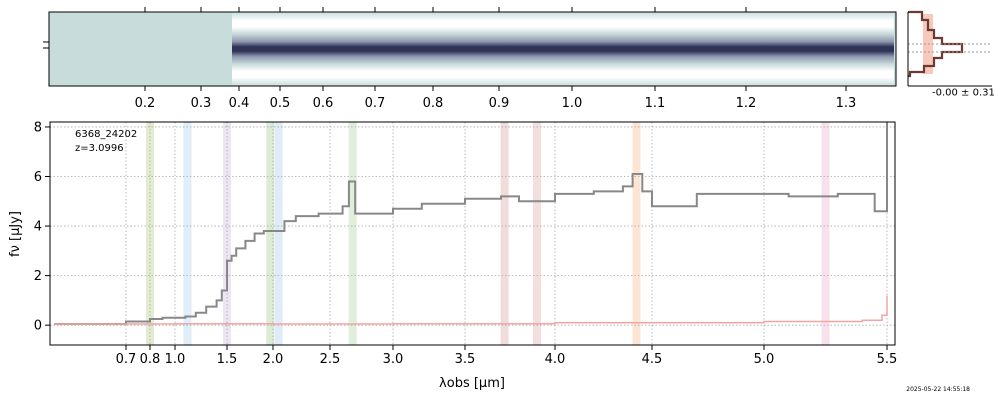 This screenshot has height=400, width=1000. Describe the element at coordinates (652, 359) in the screenshot. I see `x-tick-label: 4.5` at that location.